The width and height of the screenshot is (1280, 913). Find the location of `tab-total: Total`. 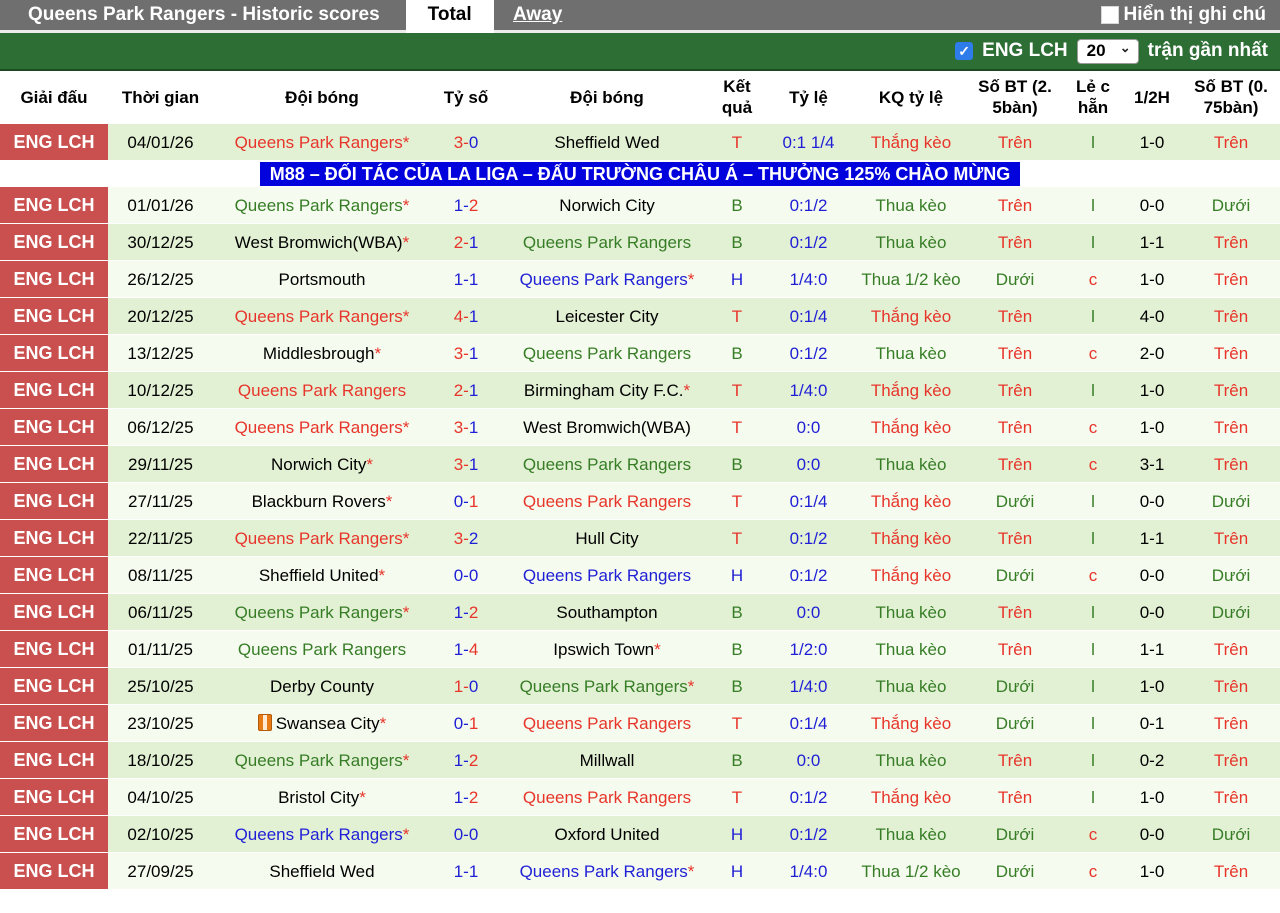

tab-total: Total is located at coordinates (449, 16).